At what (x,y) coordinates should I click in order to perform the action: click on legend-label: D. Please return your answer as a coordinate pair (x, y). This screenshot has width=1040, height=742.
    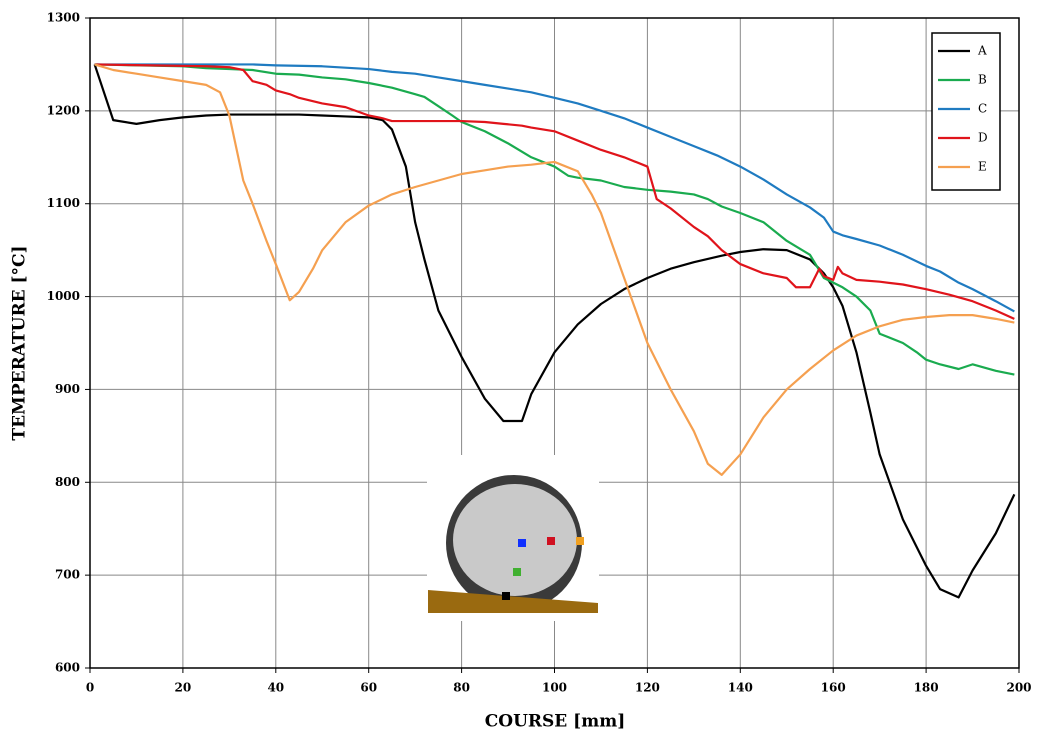
    Looking at the image, I should click on (983, 138).